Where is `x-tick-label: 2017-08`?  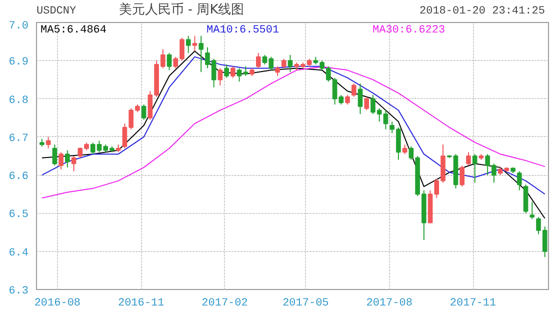 x-tick-label: 2017-08 is located at coordinates (389, 304).